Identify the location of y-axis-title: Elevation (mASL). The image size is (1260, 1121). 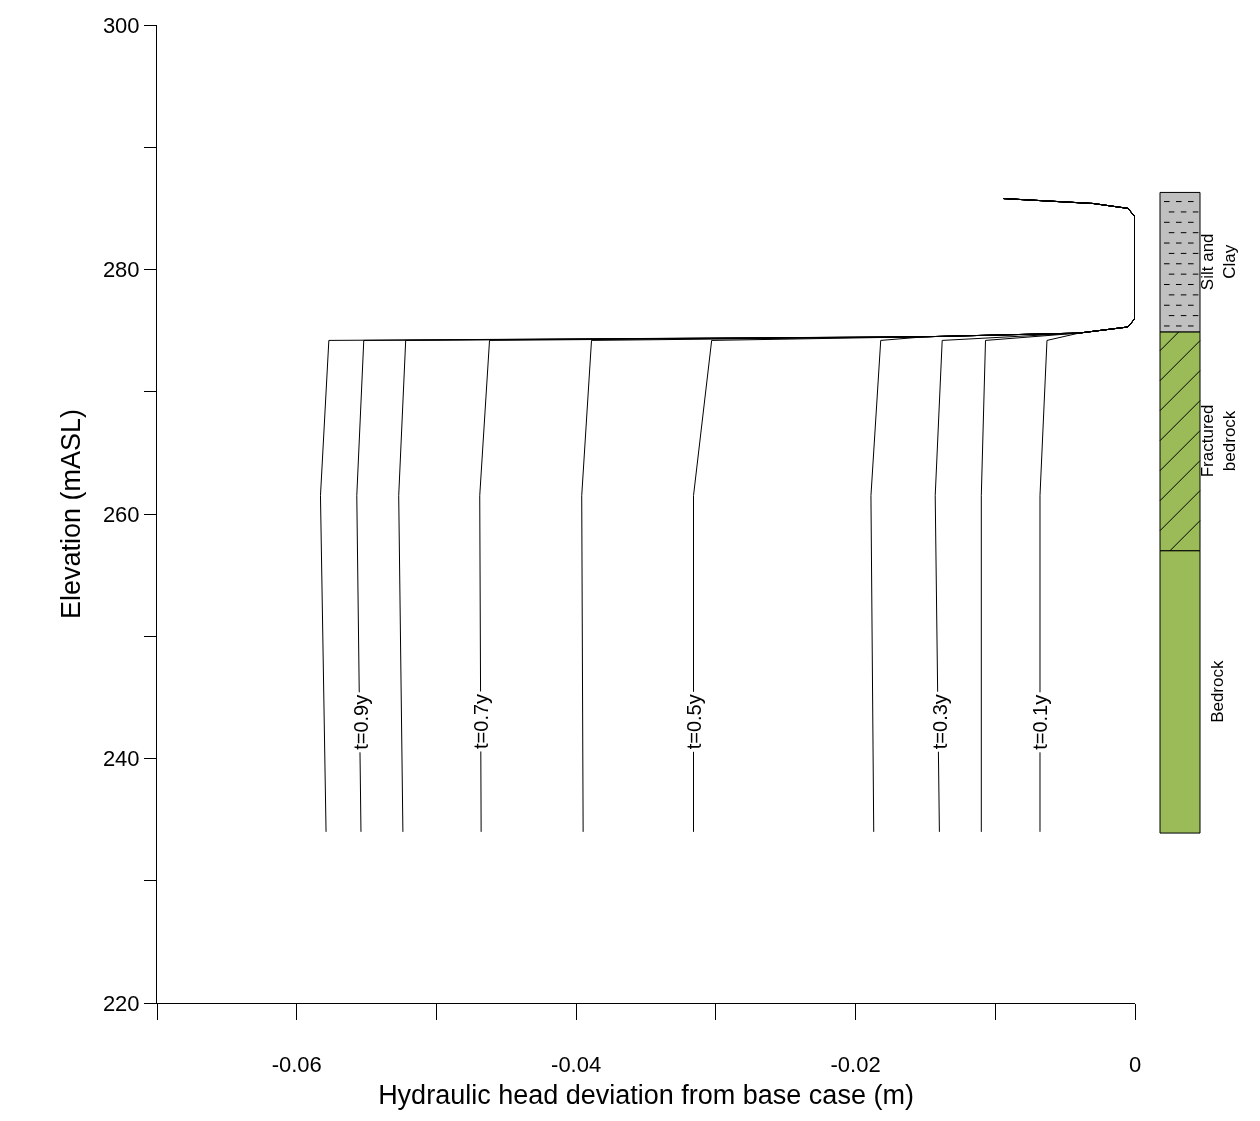
(70, 514).